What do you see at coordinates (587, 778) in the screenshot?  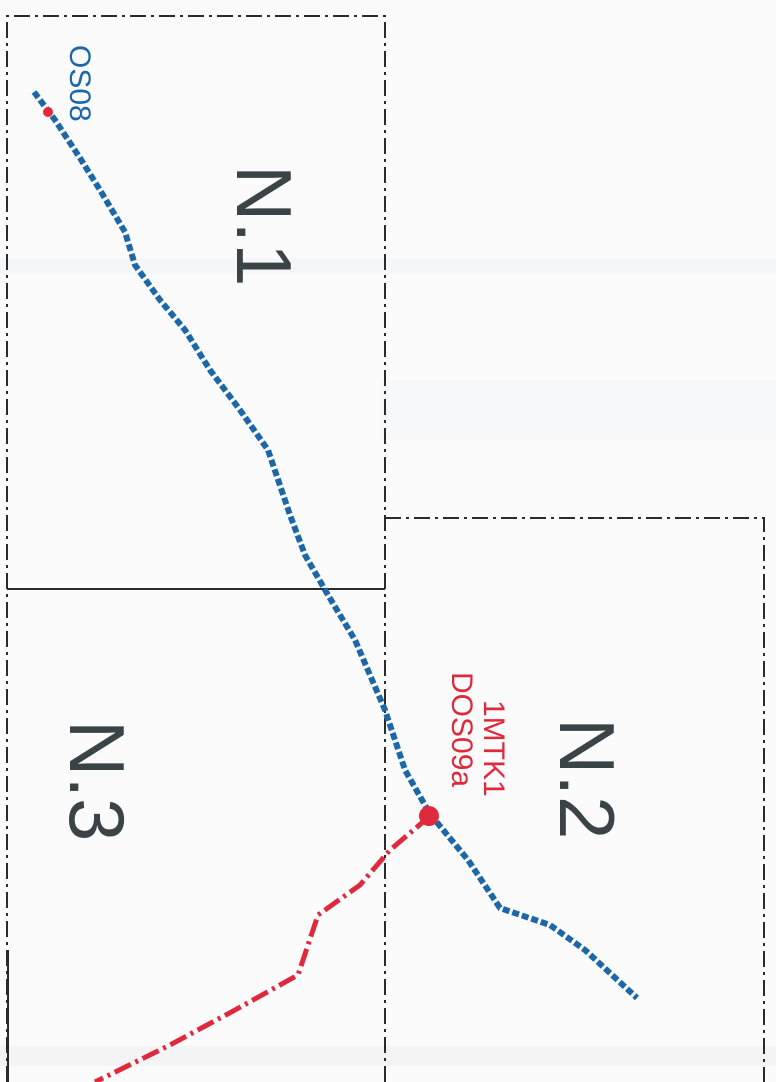 I see `zone-label-n2: N.2` at bounding box center [587, 778].